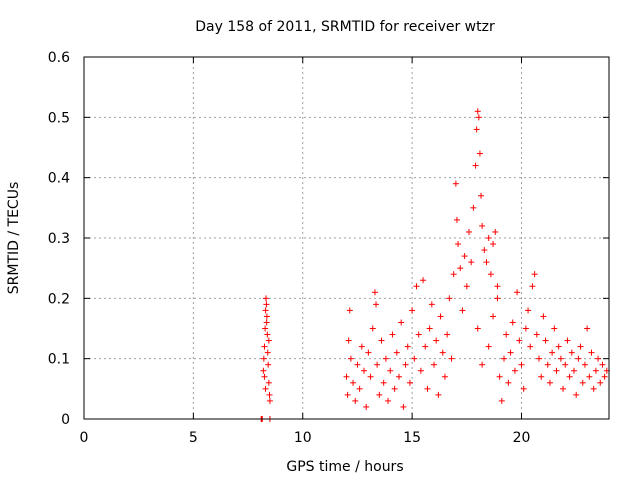  What do you see at coordinates (412, 438) in the screenshot?
I see `x-tick-label: 15` at bounding box center [412, 438].